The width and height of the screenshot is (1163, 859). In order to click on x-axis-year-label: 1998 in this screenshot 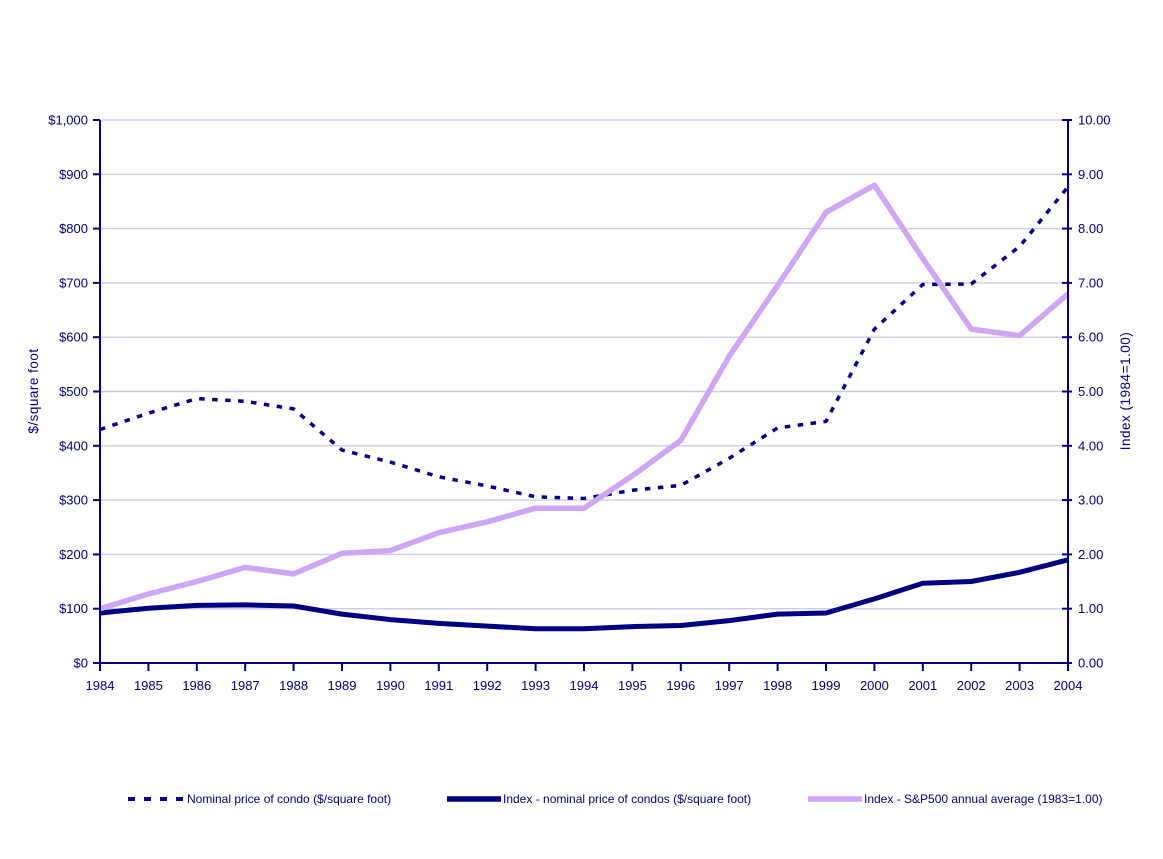, I will do `click(777, 685)`.